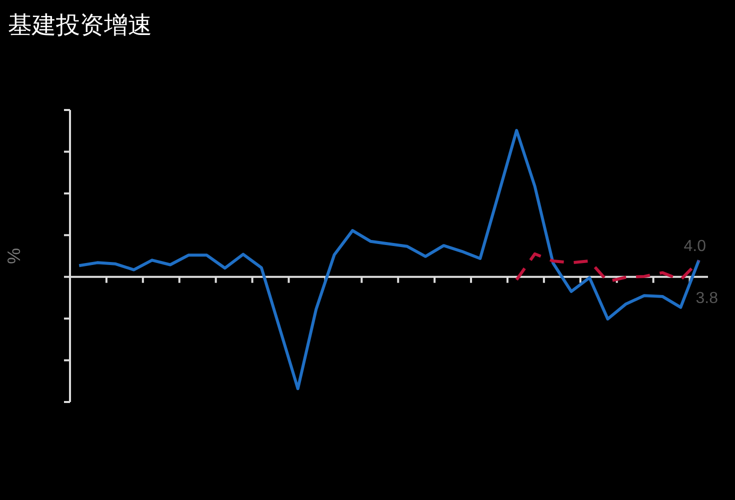  I want to click on y-axis-title: %, so click(14, 256).